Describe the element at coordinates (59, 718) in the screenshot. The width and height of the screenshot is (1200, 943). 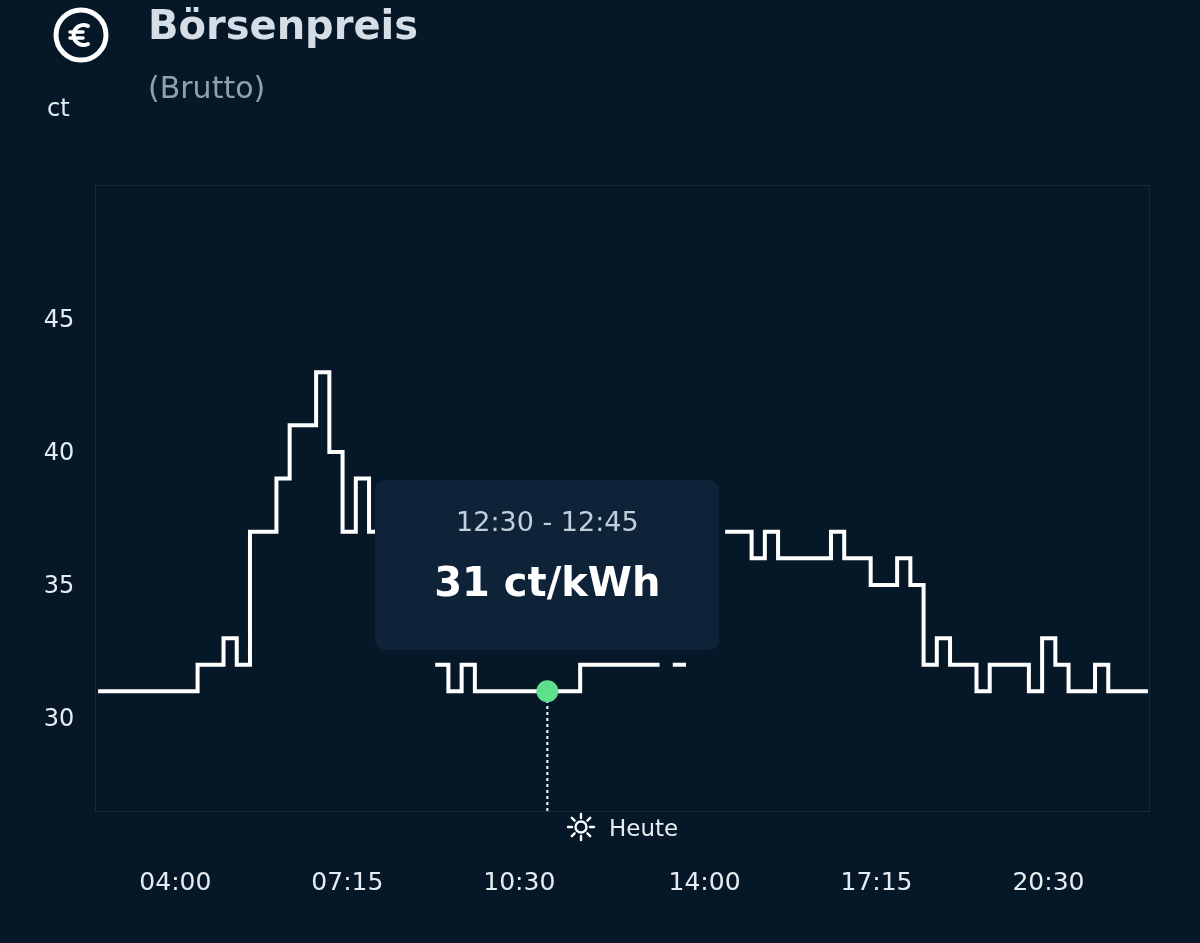
I see `y-tick-label: 30` at that location.